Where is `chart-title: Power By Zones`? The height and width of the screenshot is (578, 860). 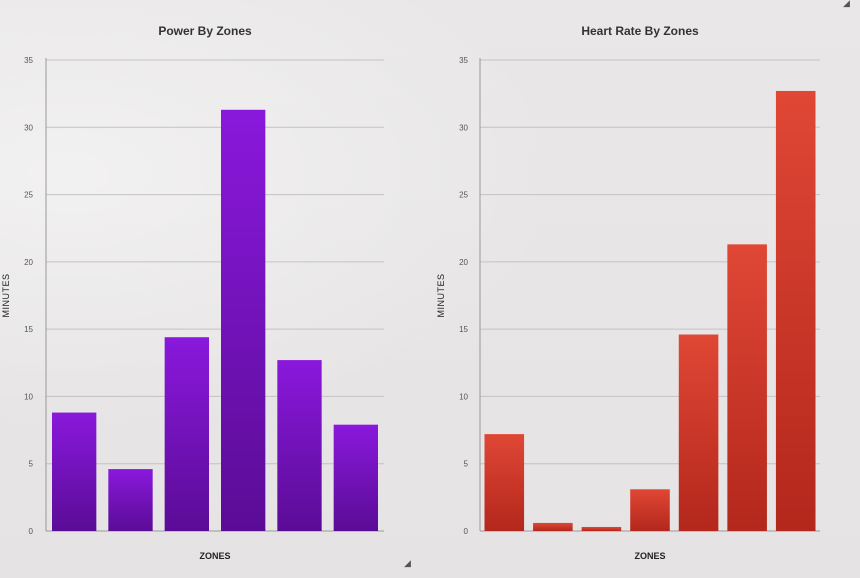
chart-title: Power By Zones is located at coordinates (205, 31).